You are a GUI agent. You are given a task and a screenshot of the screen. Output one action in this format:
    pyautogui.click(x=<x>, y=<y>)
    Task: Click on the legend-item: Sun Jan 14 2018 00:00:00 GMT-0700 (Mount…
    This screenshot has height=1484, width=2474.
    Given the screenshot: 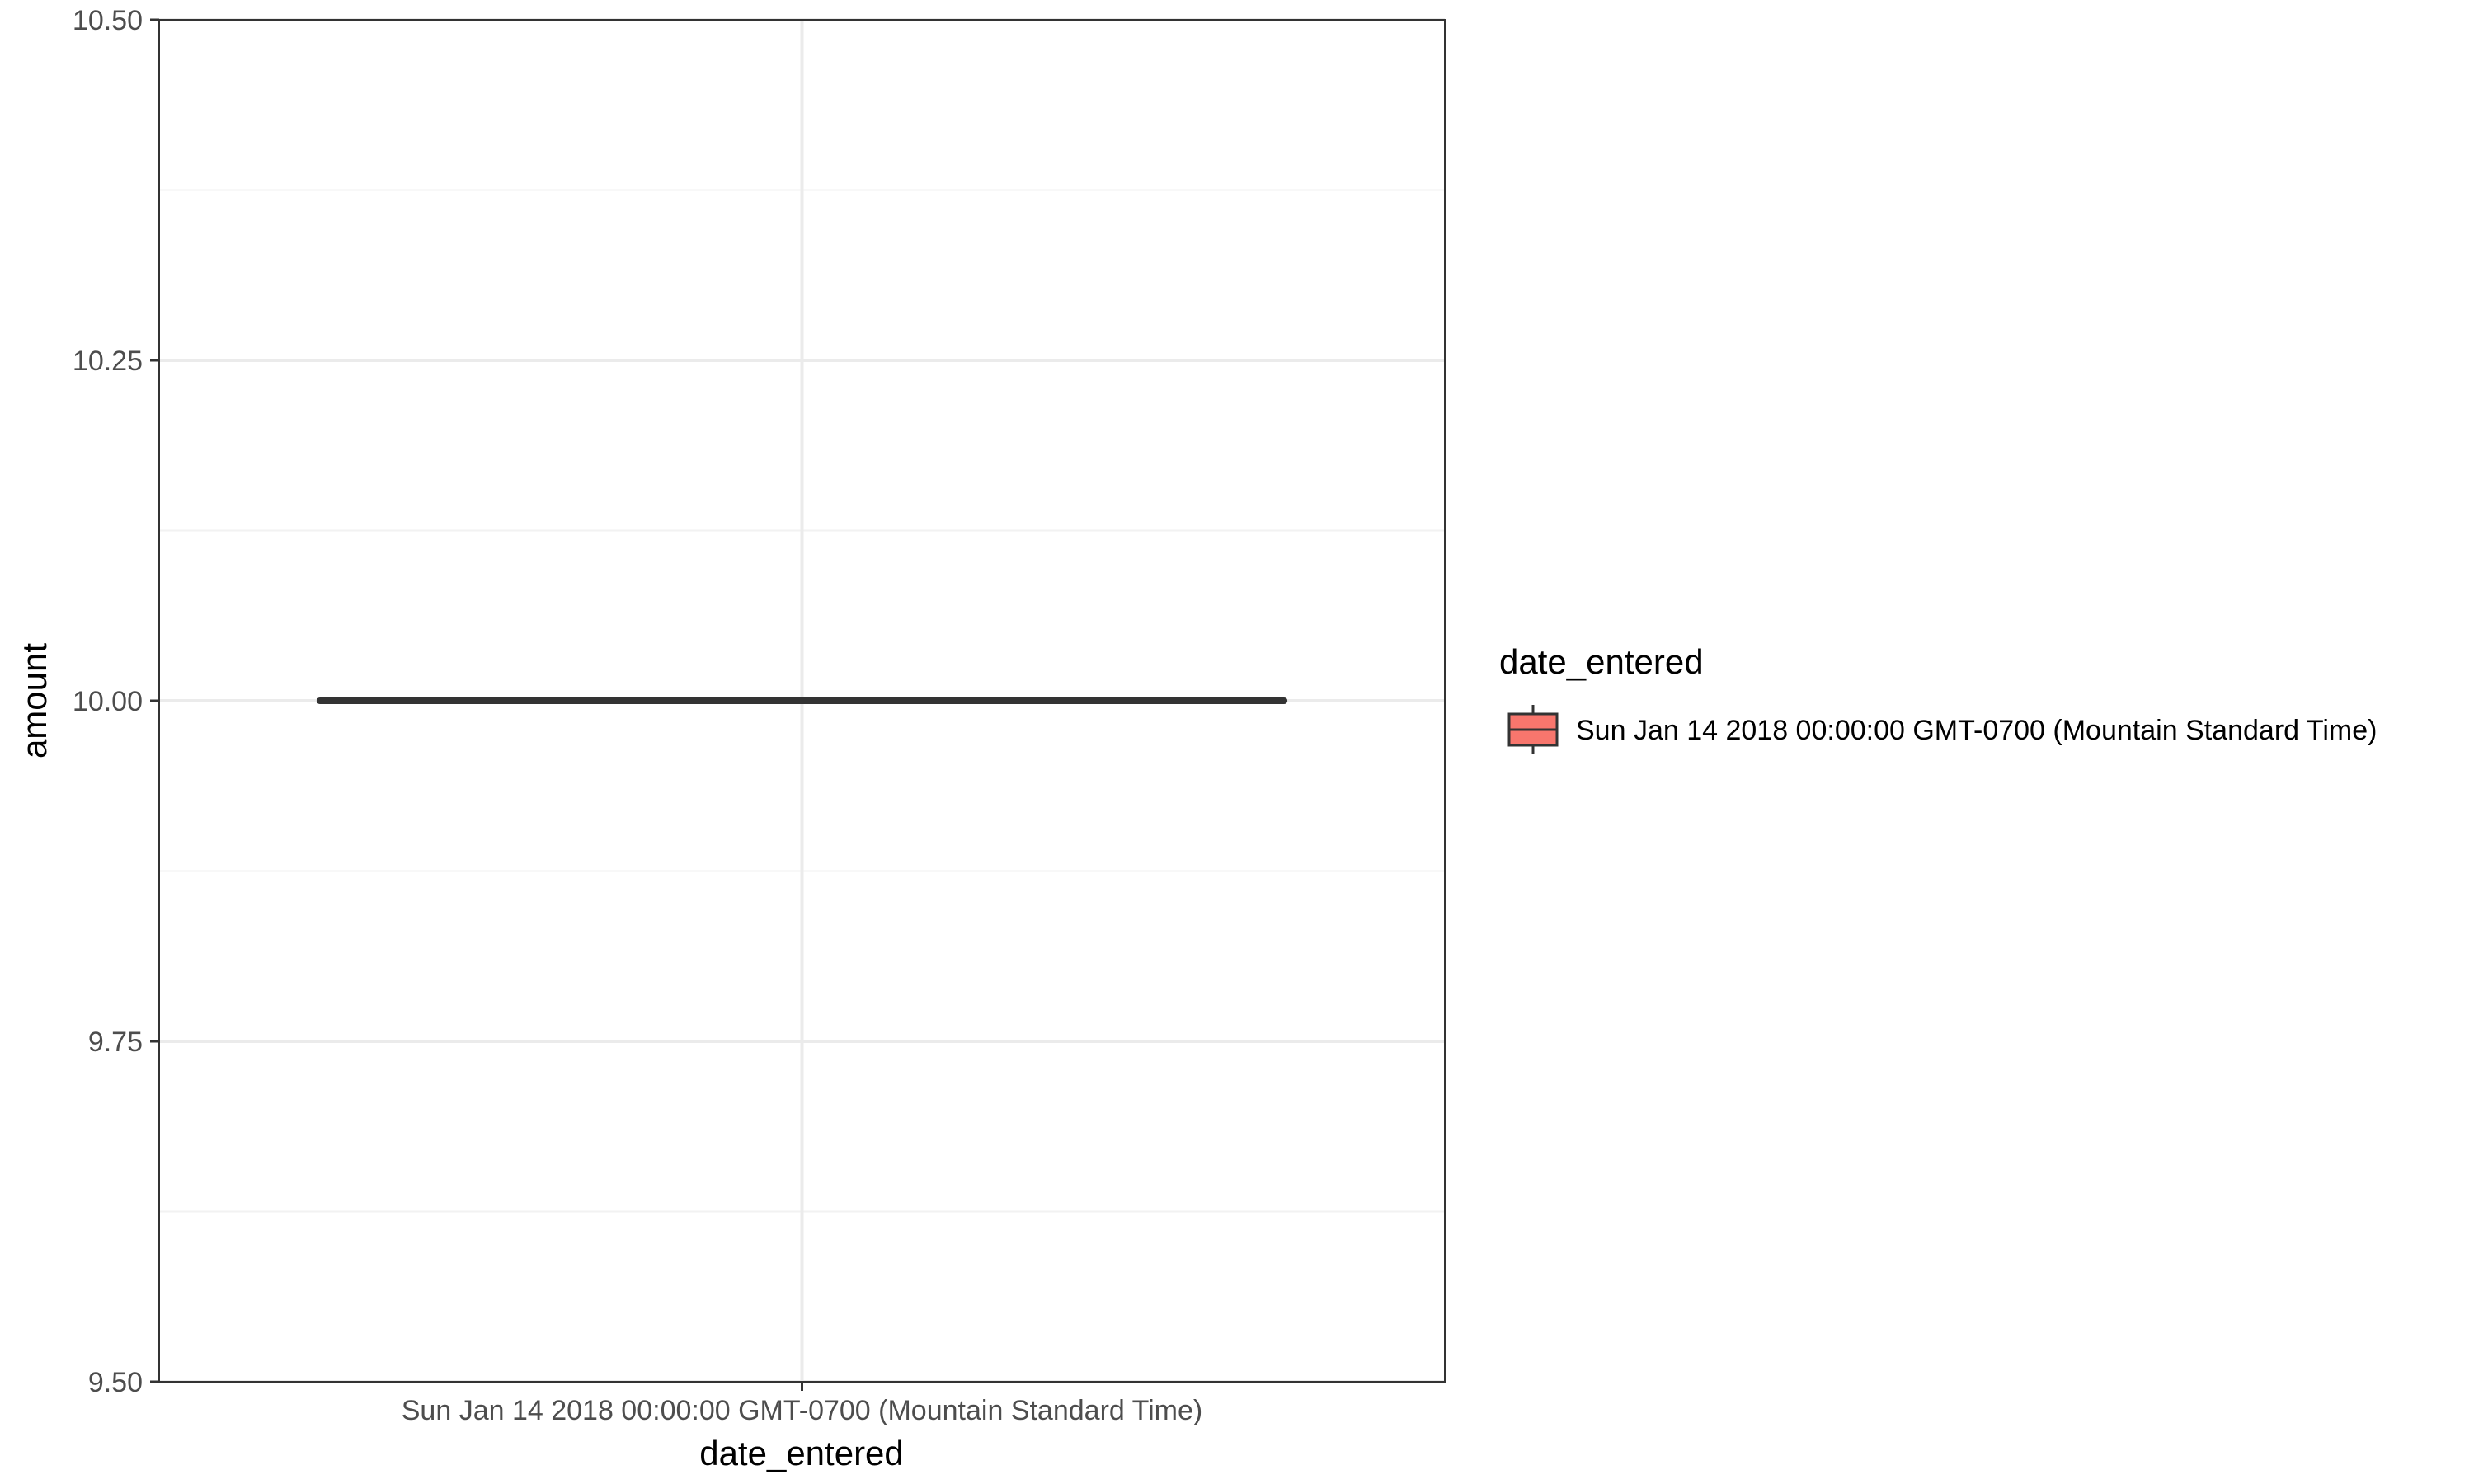 What is the action you would take?
    pyautogui.click(x=1942, y=729)
    